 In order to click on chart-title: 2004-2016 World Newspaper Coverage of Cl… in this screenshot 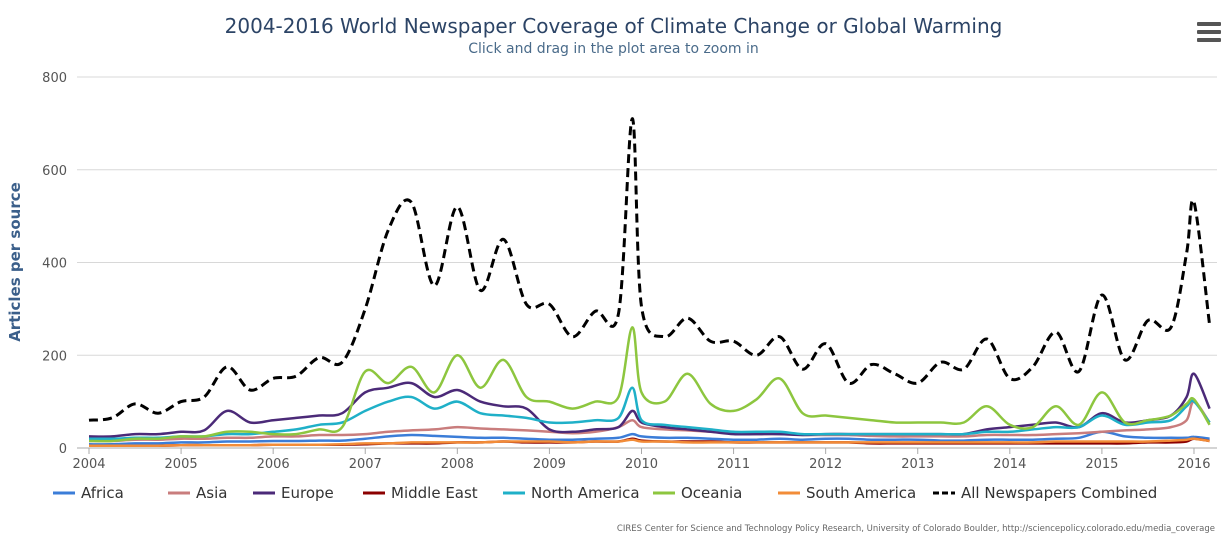, I will do `click(613, 26)`.